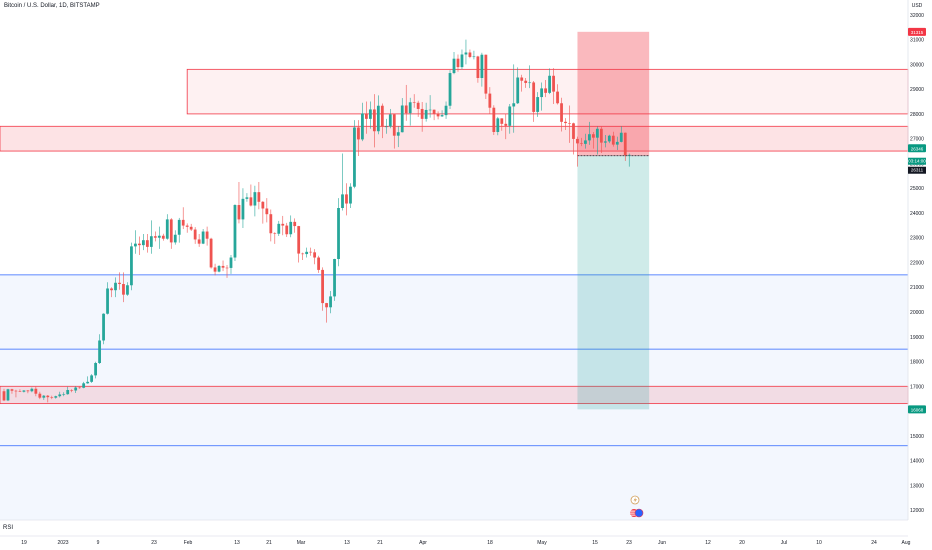 The image size is (932, 550). I want to click on x-tick-label: 10, so click(819, 543).